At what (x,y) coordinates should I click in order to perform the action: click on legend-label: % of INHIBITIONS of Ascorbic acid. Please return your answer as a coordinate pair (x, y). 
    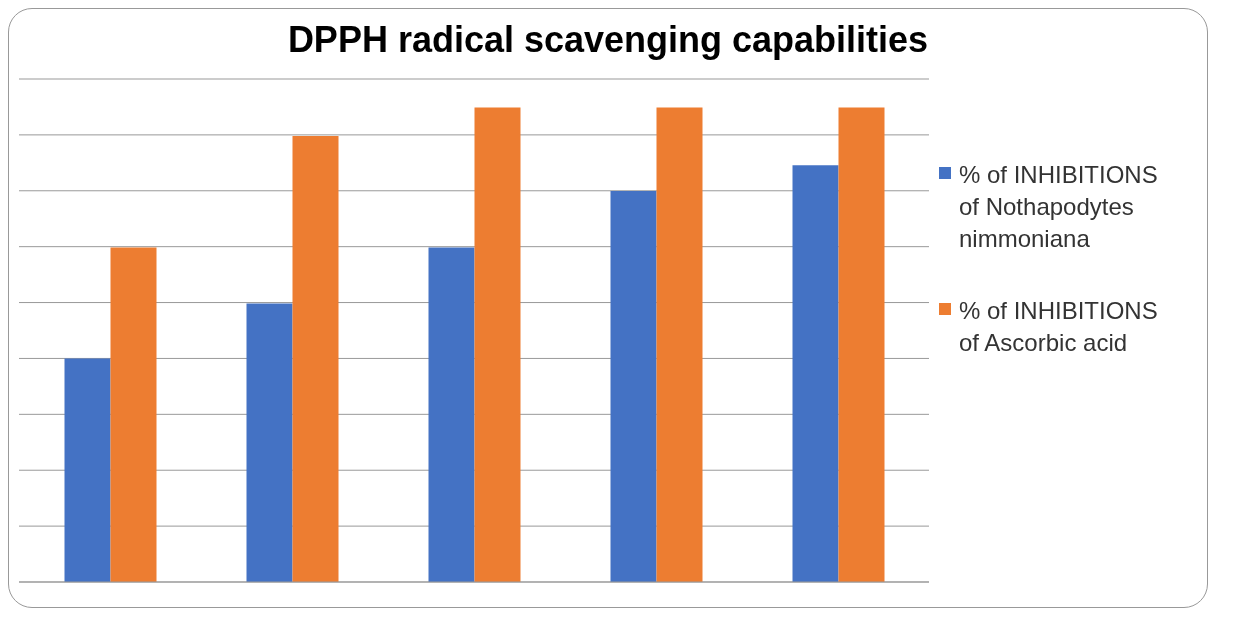
    Looking at the image, I should click on (1059, 327).